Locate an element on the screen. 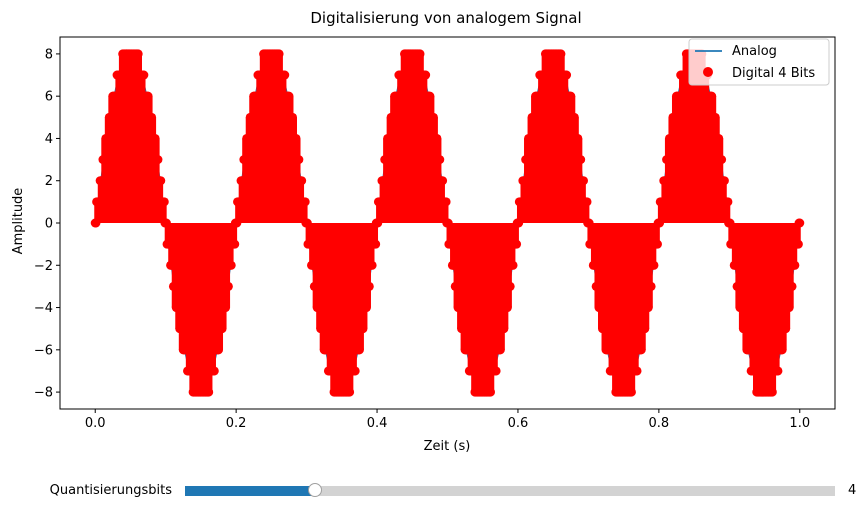 The width and height of the screenshot is (867, 510). y-tick-label: 6 is located at coordinates (49, 97).